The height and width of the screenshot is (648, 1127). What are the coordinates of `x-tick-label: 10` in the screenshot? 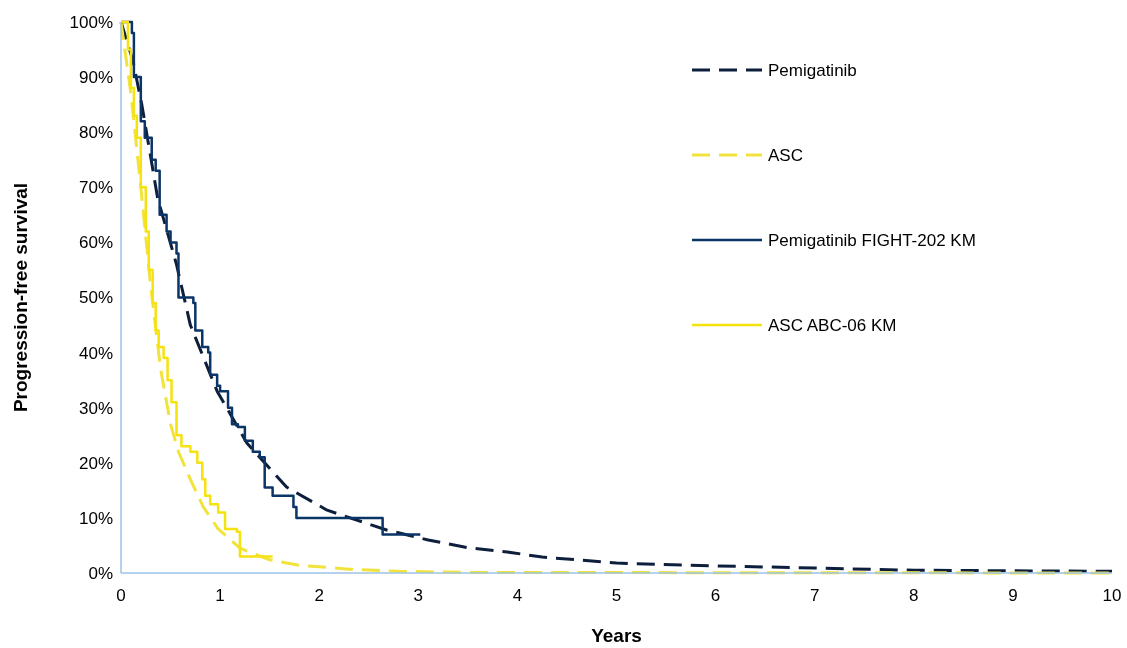 It's located at (1112, 595).